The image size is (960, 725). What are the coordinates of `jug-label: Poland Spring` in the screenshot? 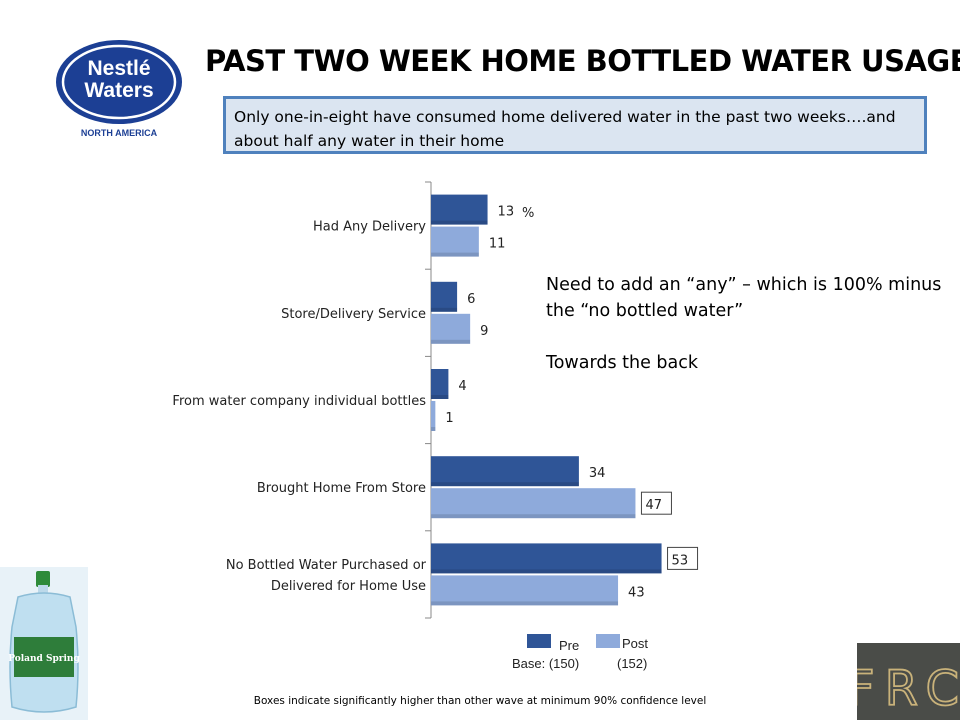 It's located at (44, 659).